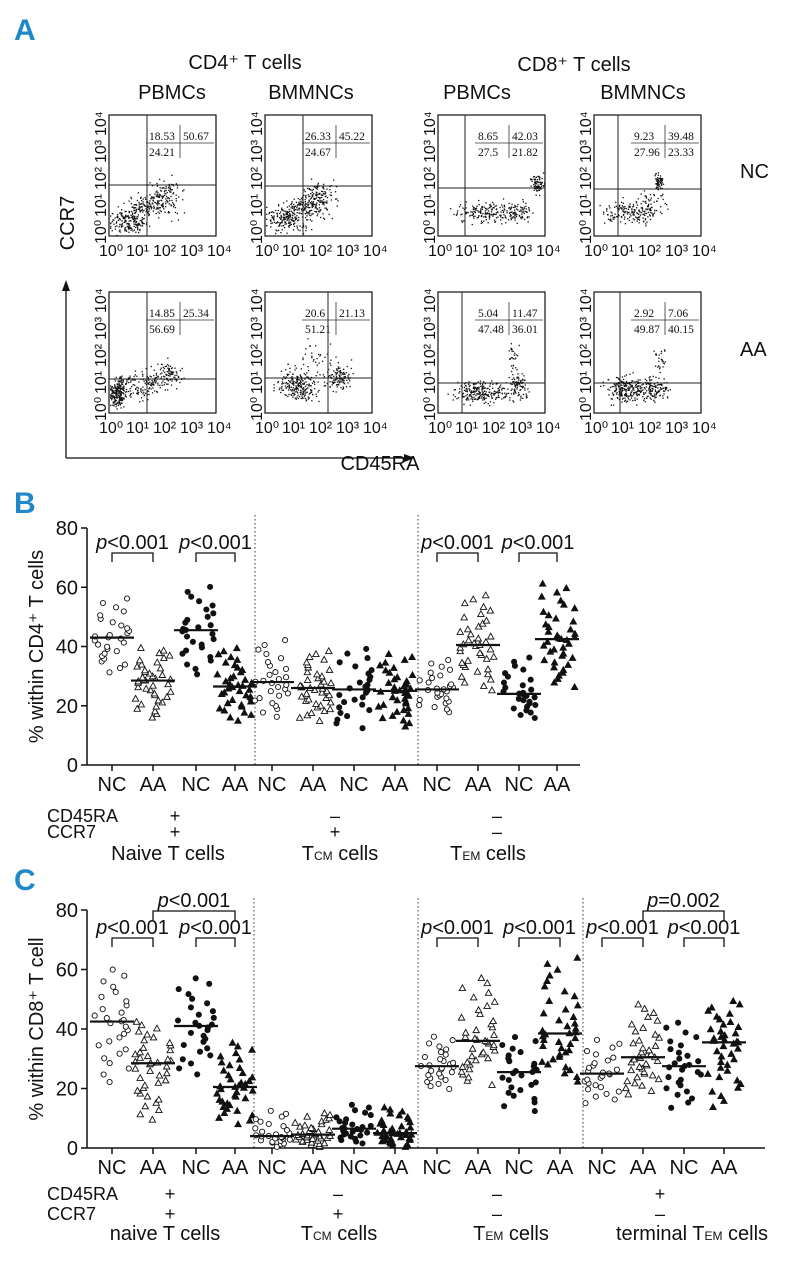 This screenshot has width=788, height=1280. I want to click on stat-bottom-left: 51.21, so click(318, 330).